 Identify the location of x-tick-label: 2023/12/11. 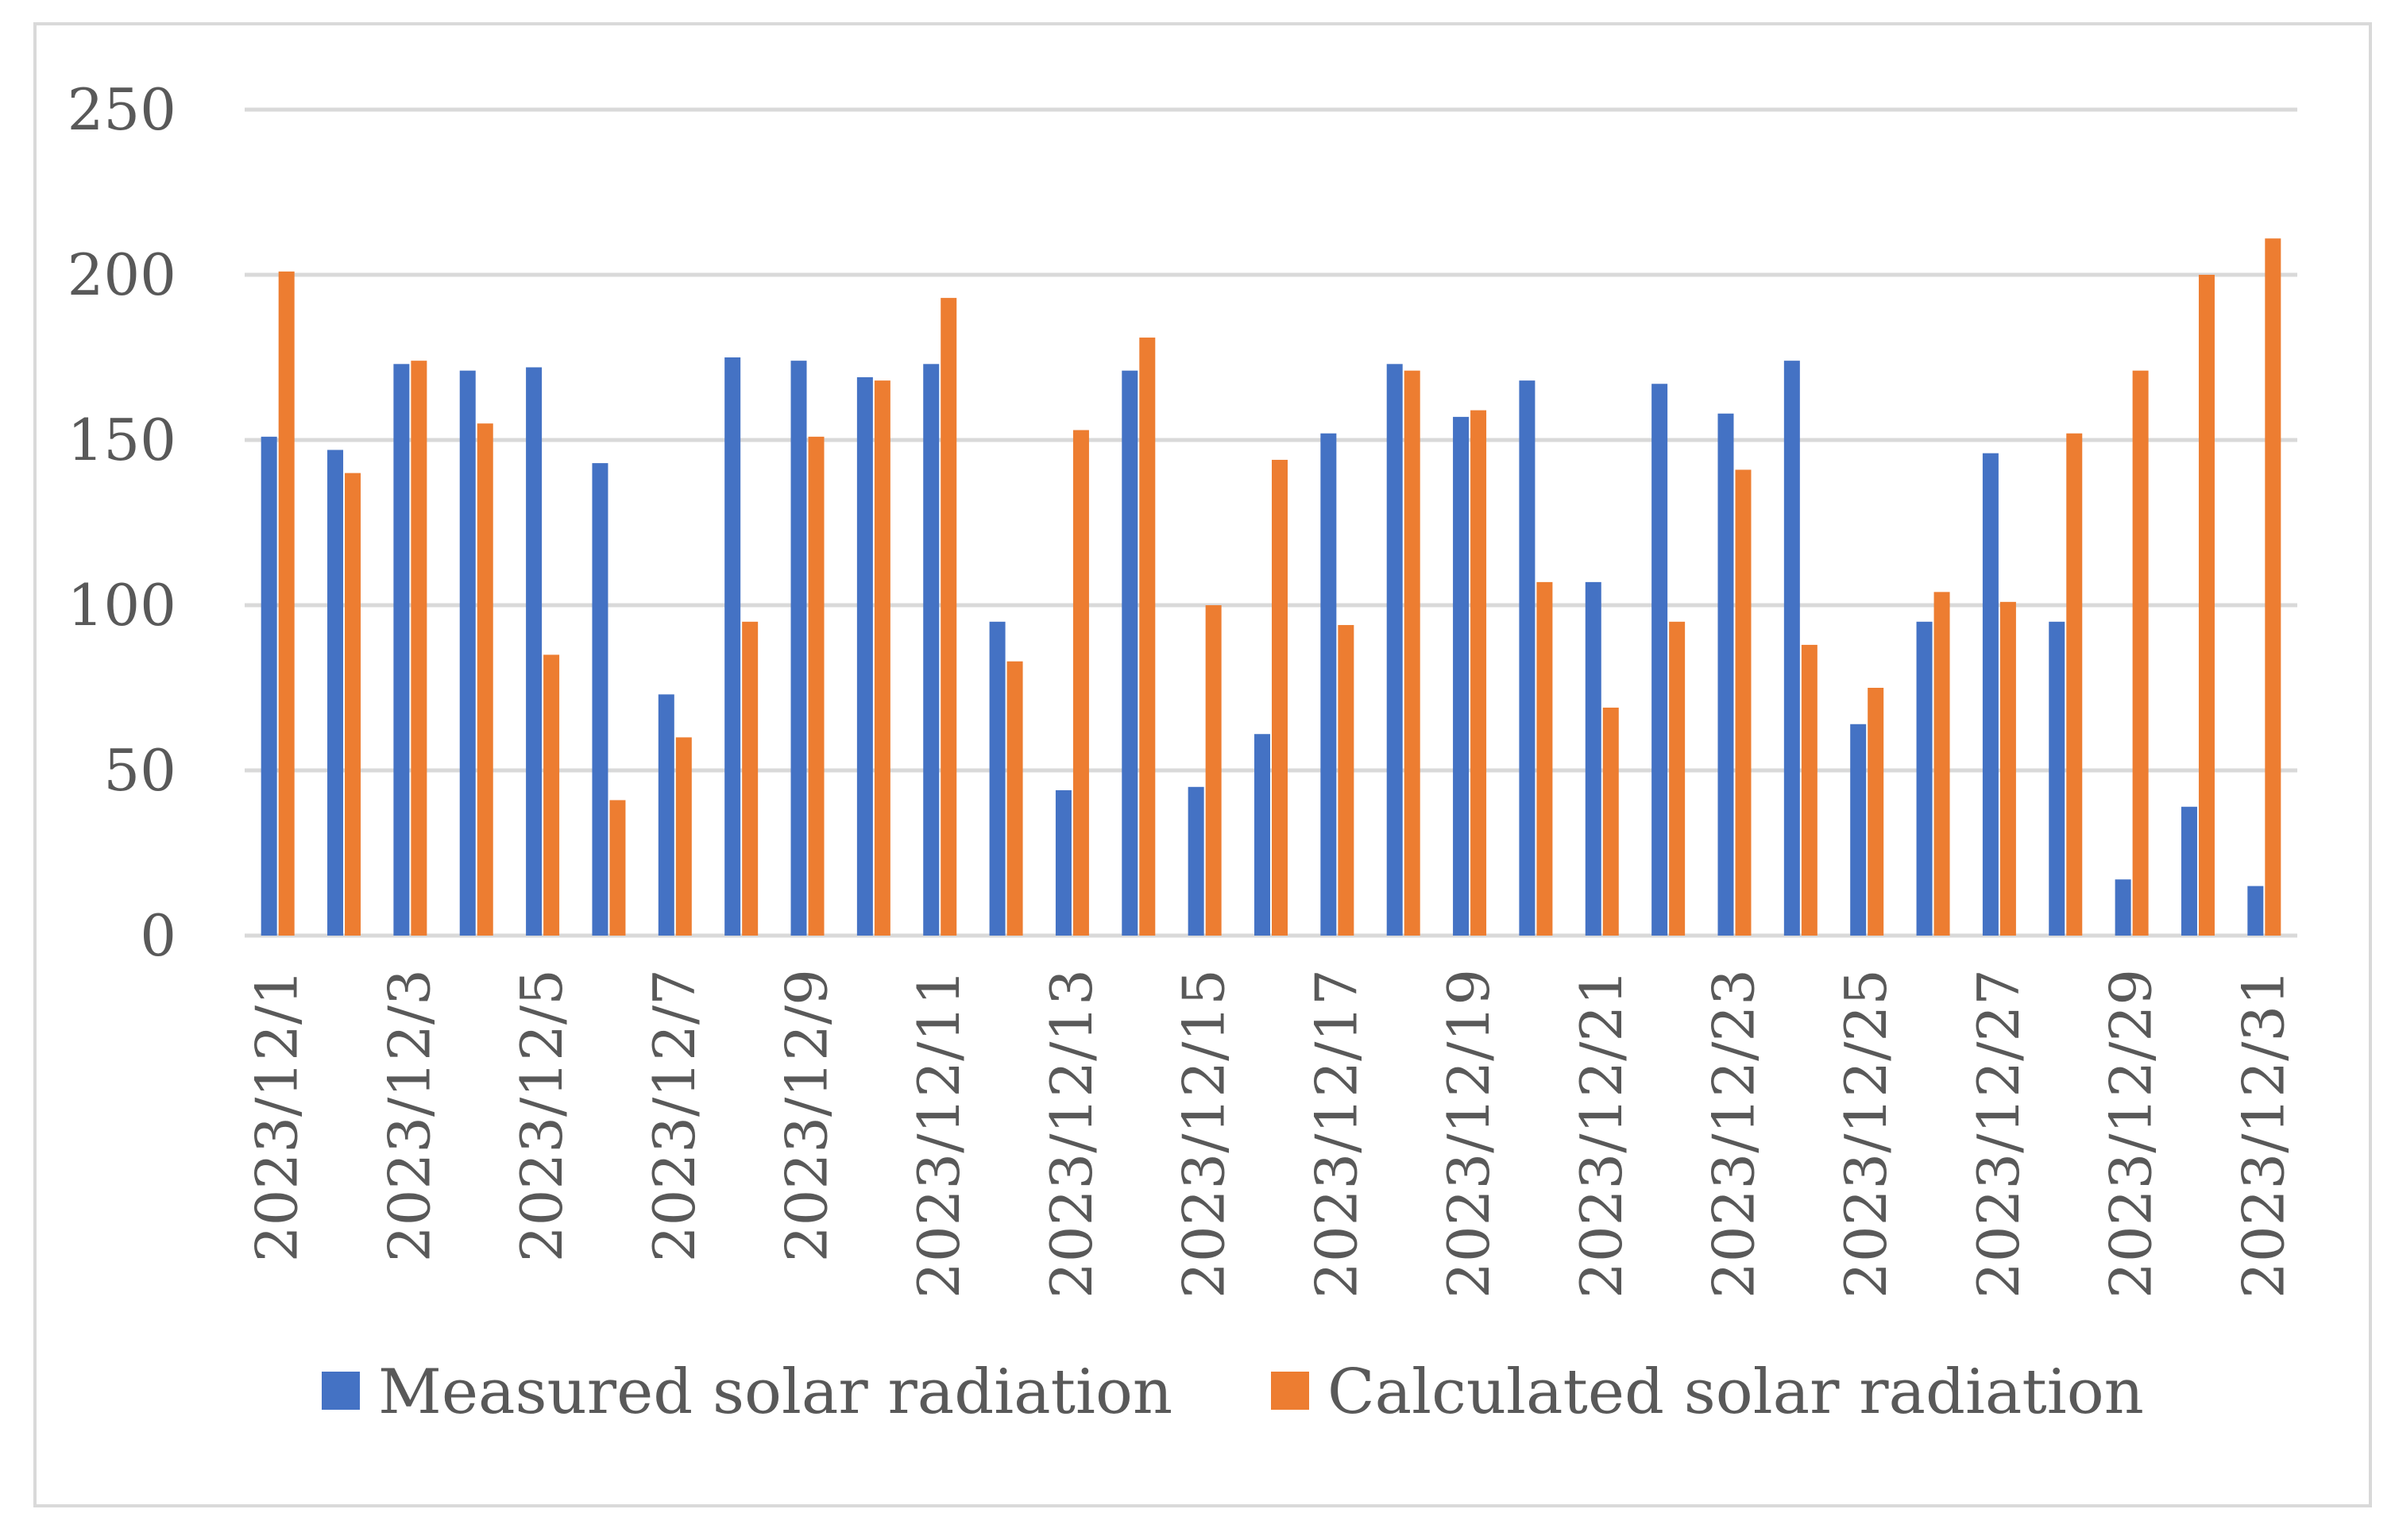
(939, 1134).